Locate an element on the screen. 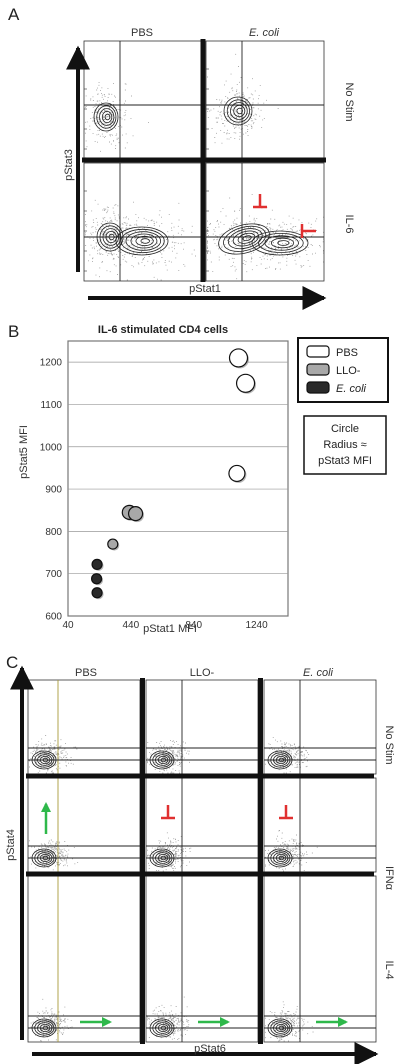 This screenshot has height=1064, width=400. y-tick-label: 700 is located at coordinates (53, 574).